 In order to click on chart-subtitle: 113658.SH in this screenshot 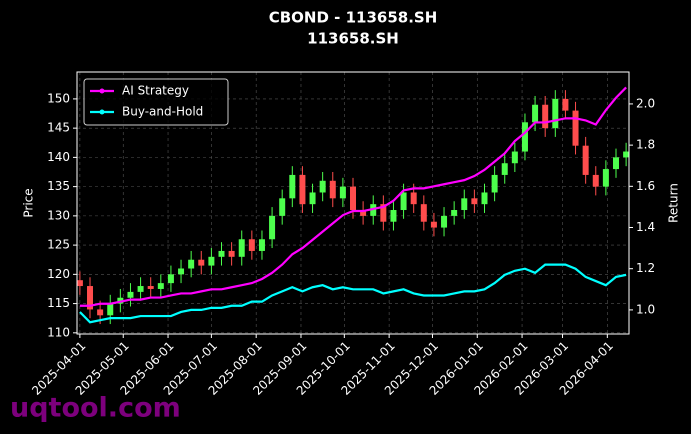, I will do `click(353, 39)`.